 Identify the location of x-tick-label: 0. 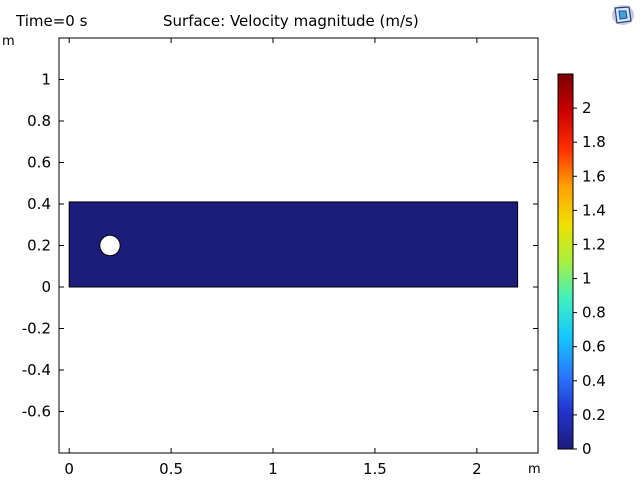
(69, 469).